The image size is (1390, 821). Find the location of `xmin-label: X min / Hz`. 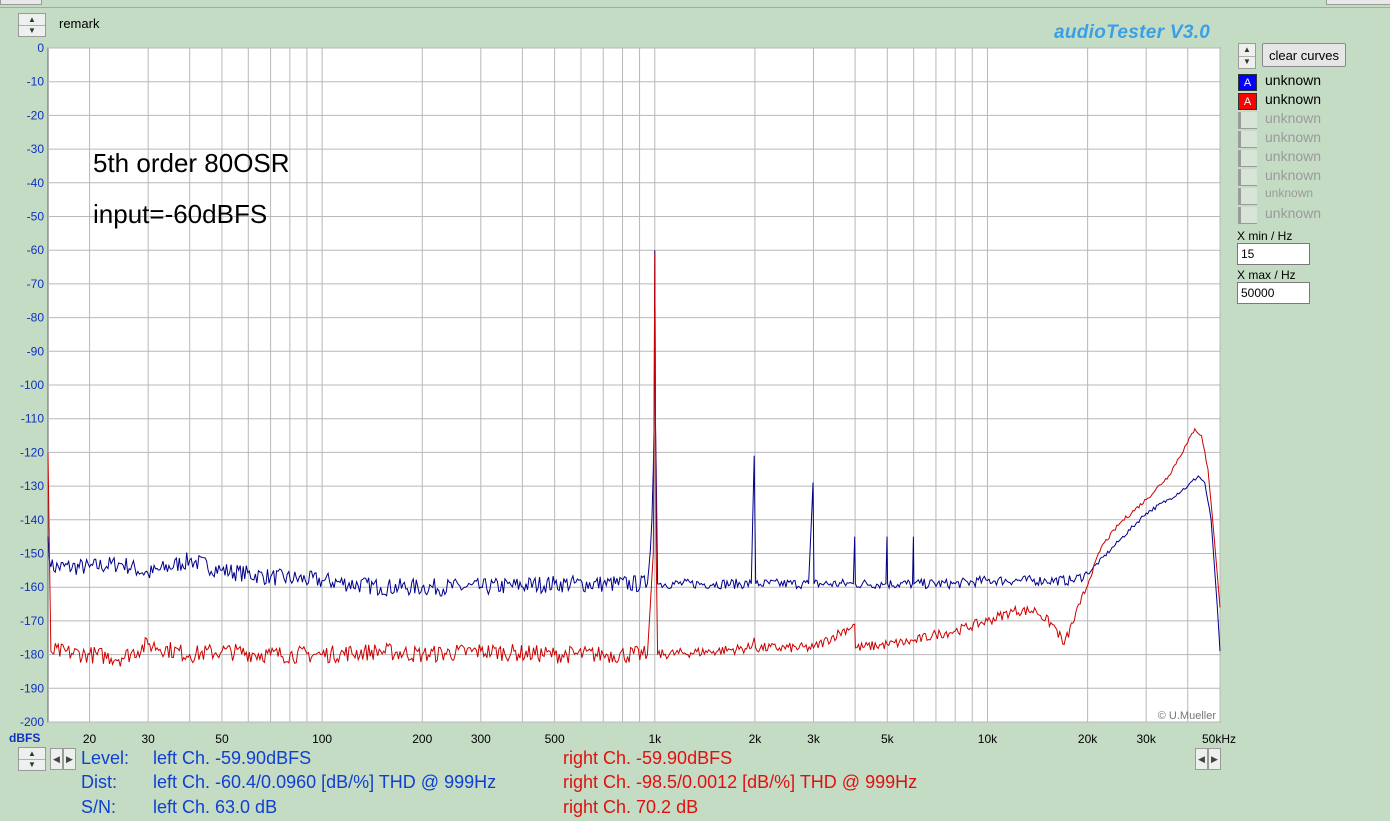

xmin-label: X min / Hz is located at coordinates (1265, 236).